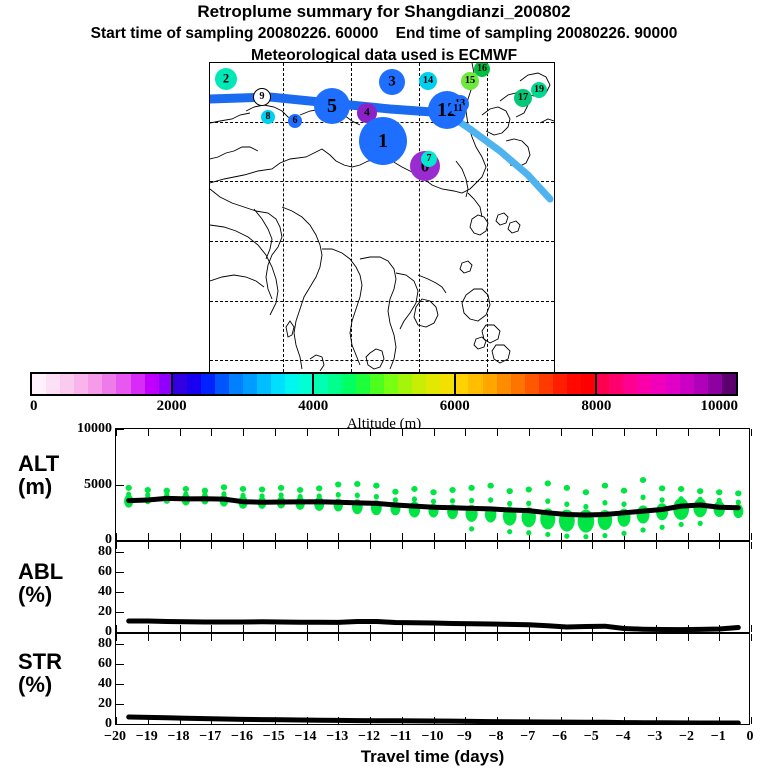  What do you see at coordinates (273, 736) in the screenshot?
I see `x-axis-tick-label: −15` at bounding box center [273, 736].